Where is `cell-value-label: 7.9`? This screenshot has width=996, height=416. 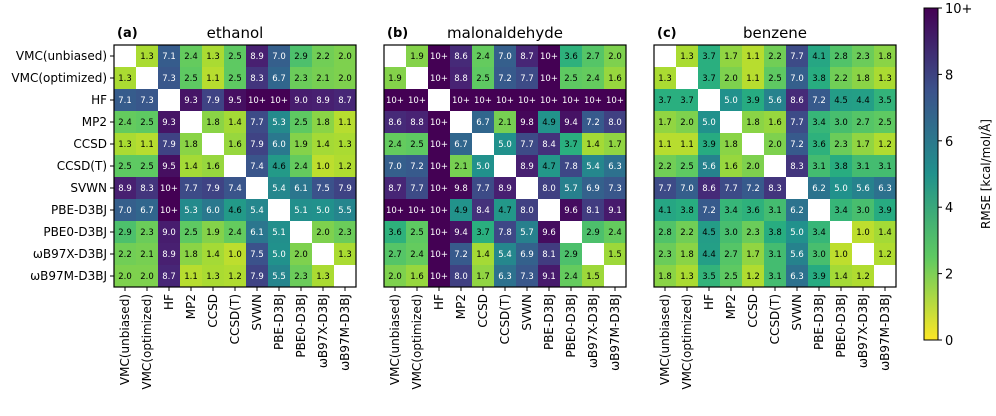 cell-value-label: 7.9 is located at coordinates (345, 189).